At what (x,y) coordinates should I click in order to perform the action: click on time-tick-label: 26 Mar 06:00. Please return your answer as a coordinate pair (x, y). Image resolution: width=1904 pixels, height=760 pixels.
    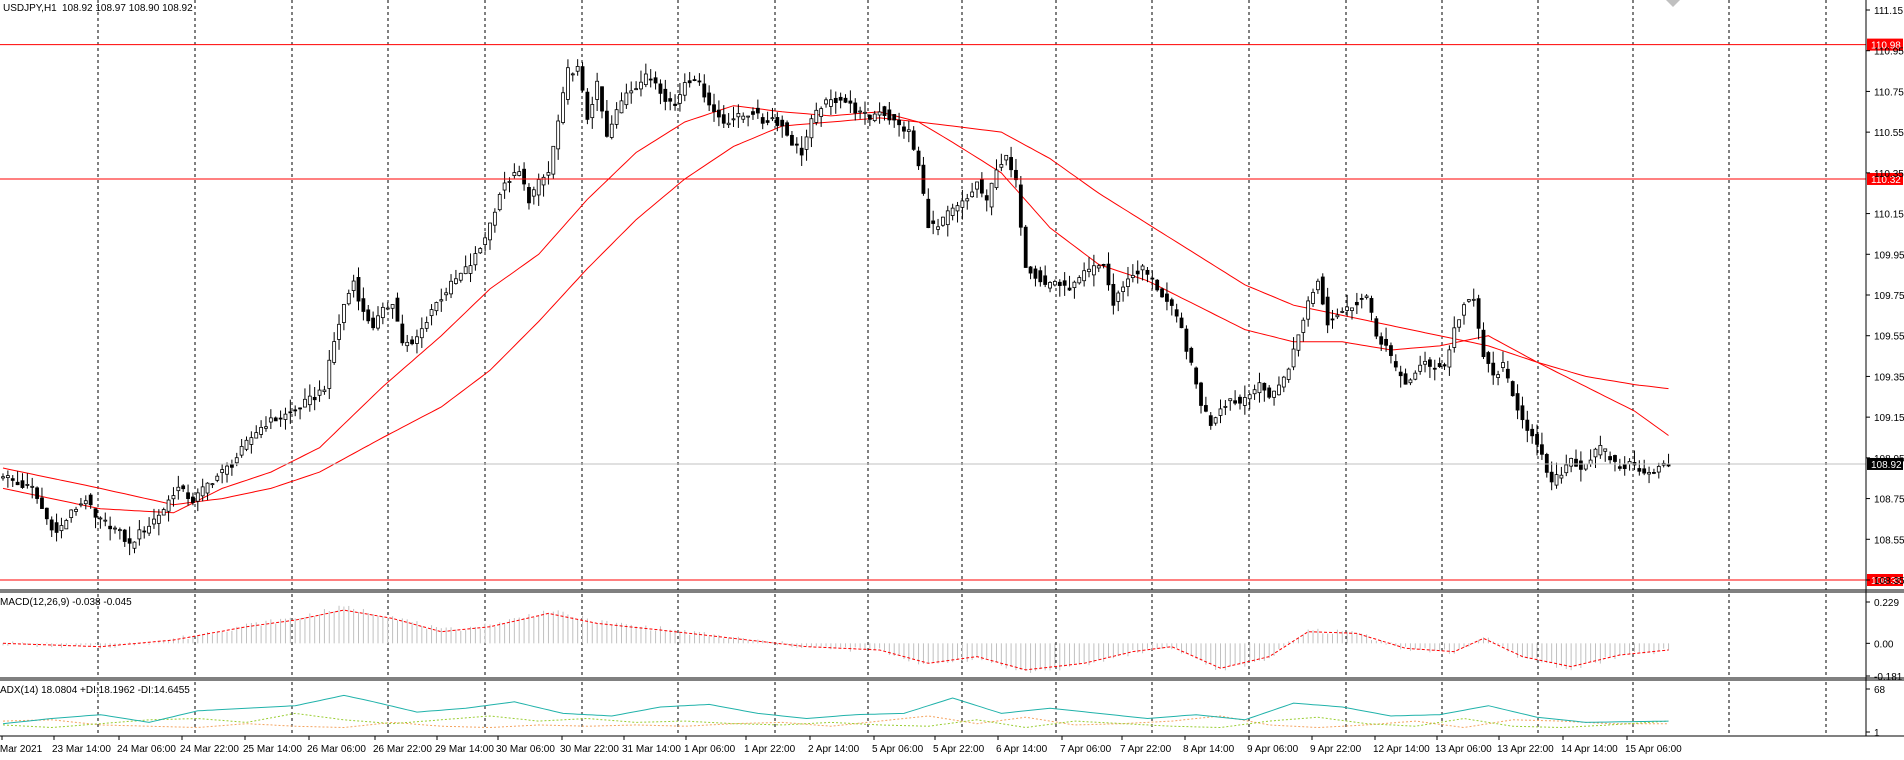
    Looking at the image, I should click on (336, 749).